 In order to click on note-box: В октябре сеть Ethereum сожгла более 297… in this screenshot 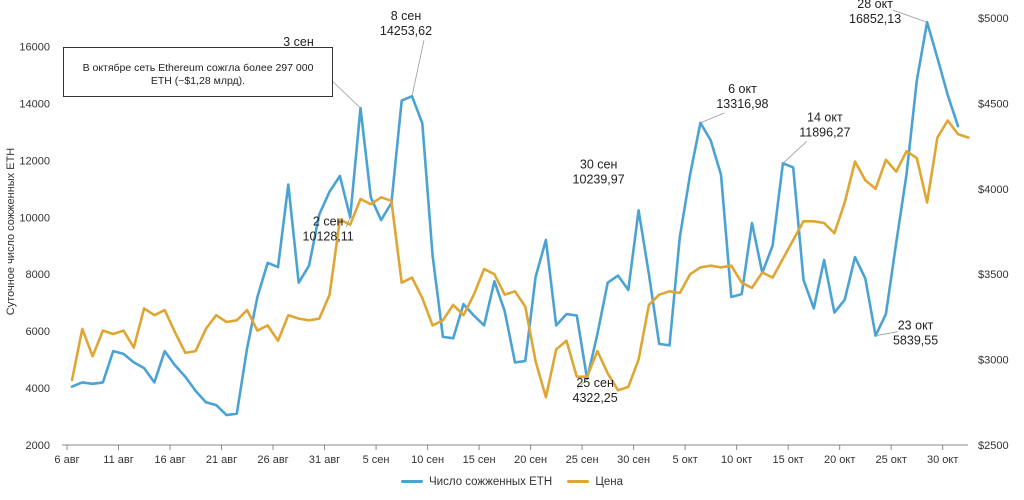, I will do `click(198, 72)`.